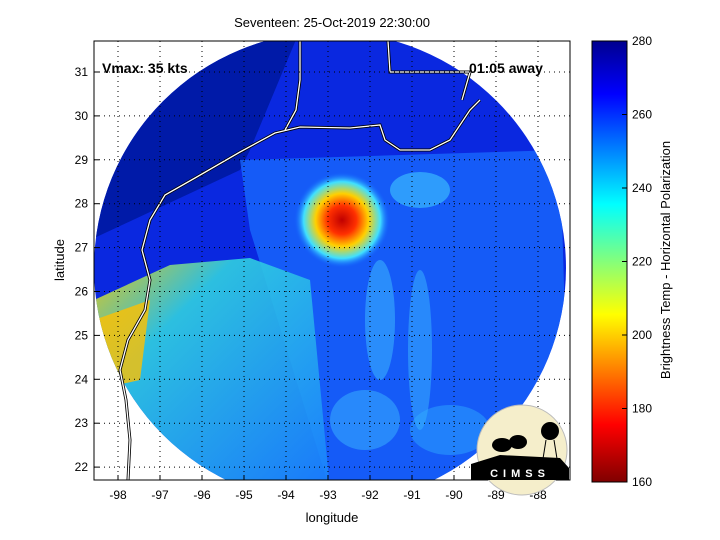  What do you see at coordinates (82, 160) in the screenshot?
I see `y-tick-label: 29` at bounding box center [82, 160].